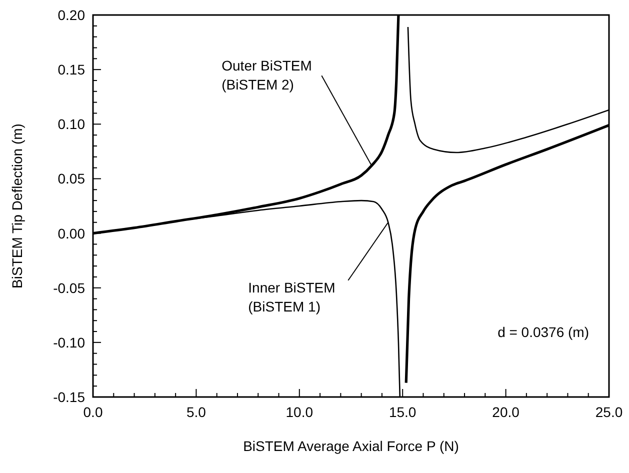 The width and height of the screenshot is (629, 473). What do you see at coordinates (93, 412) in the screenshot?
I see `x-tick-label: 0.0` at bounding box center [93, 412].